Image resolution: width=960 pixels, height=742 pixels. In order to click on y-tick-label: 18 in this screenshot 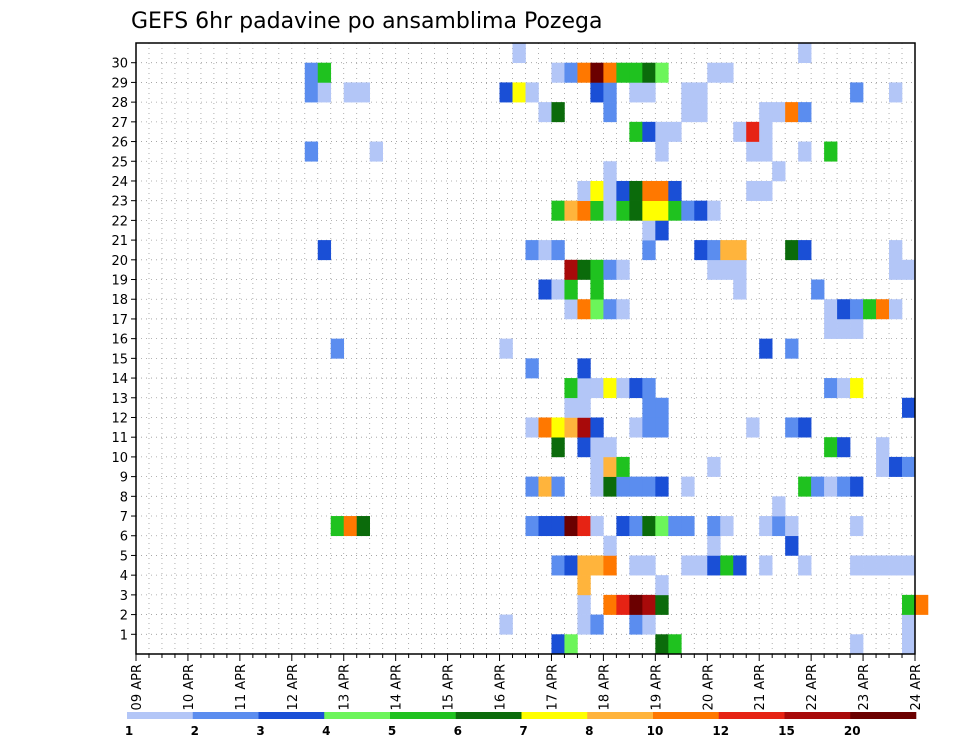, I will do `click(119, 300)`.